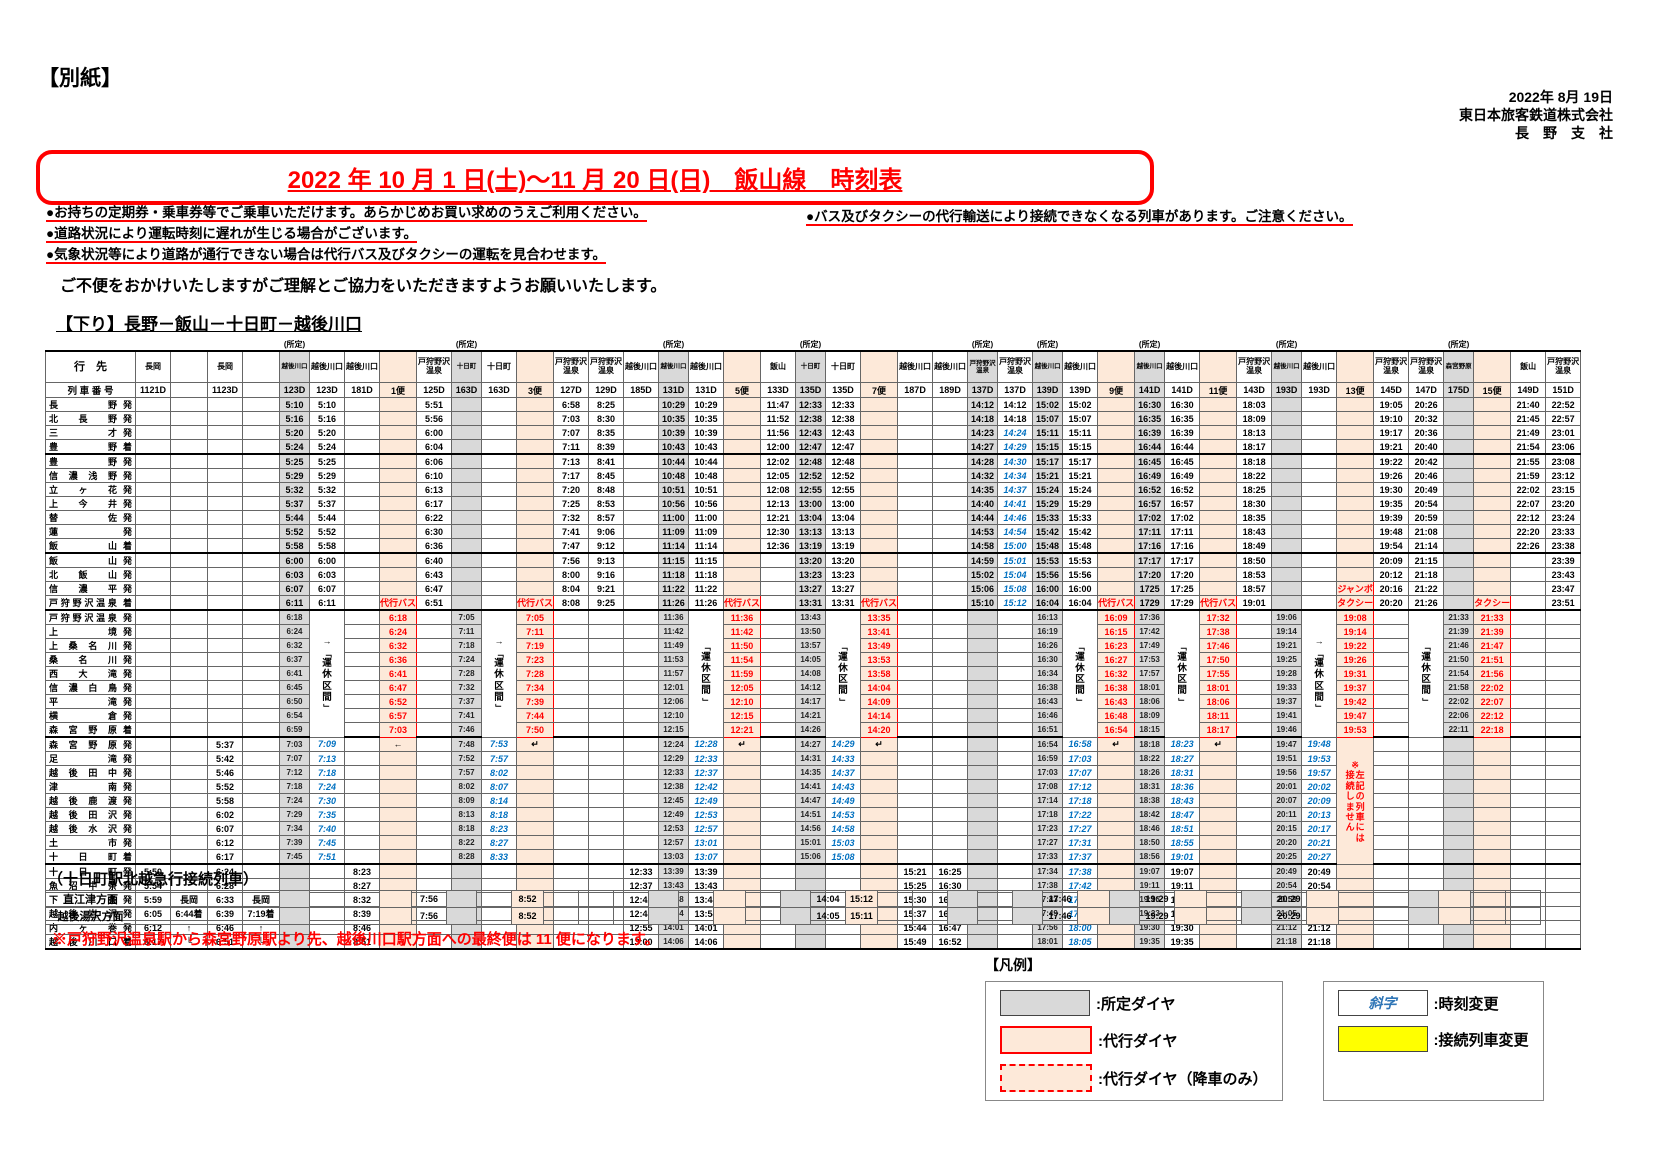  What do you see at coordinates (434, 432) in the screenshot?
I see `timetable-cell: 6:00` at bounding box center [434, 432].